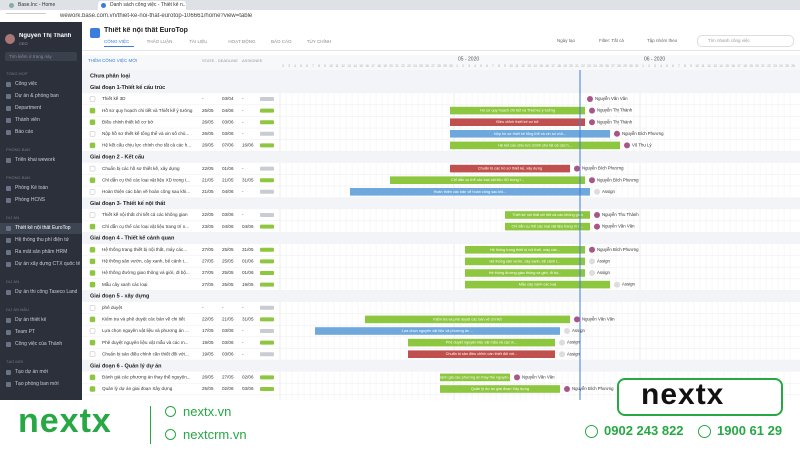  Describe the element at coordinates (41, 384) in the screenshot. I see `sidebar-item: Tạo phòng ban mới` at that location.